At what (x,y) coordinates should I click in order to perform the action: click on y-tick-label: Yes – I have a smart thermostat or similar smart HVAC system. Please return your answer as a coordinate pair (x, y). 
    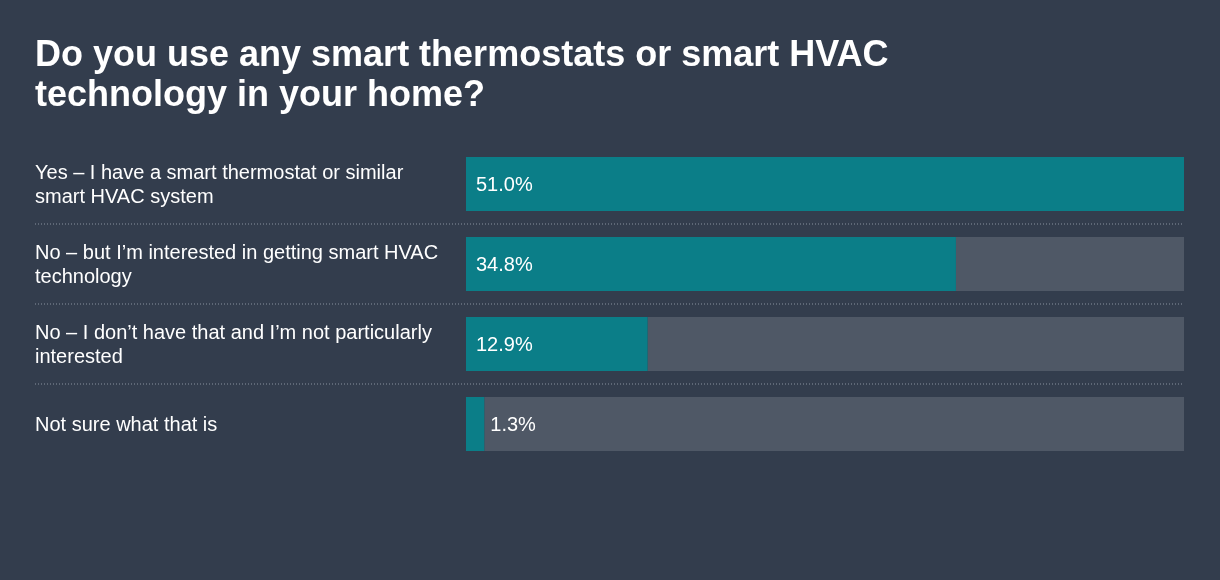
    Looking at the image, I should click on (219, 184).